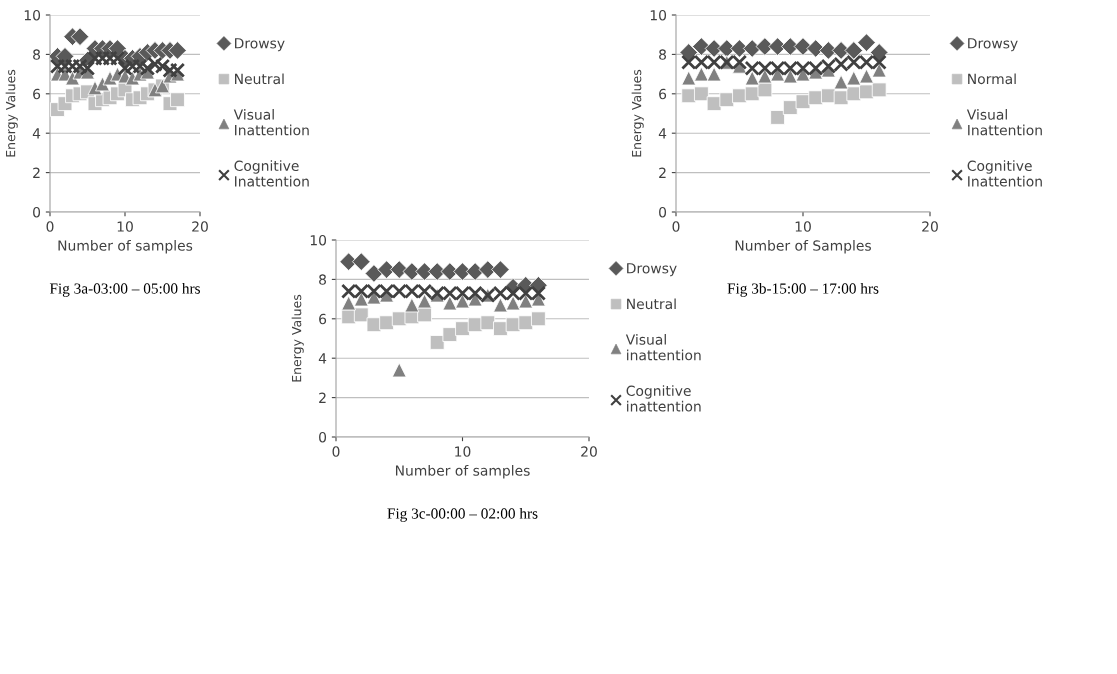  Describe the element at coordinates (803, 247) in the screenshot. I see `x-axis-title: Number of Samples` at that location.